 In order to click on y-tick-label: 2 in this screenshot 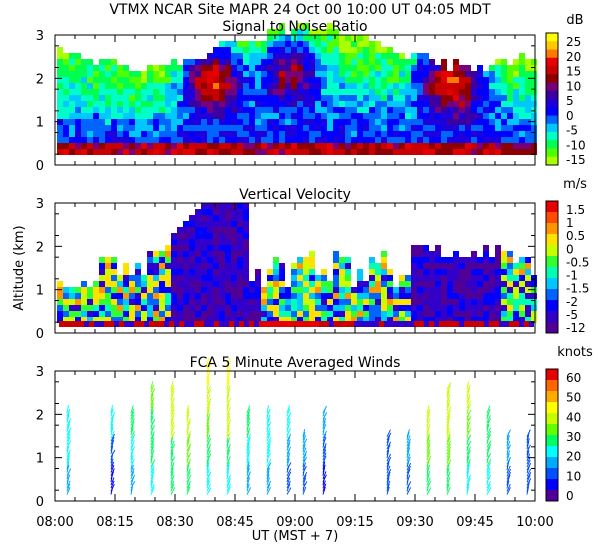, I will do `click(40, 79)`.